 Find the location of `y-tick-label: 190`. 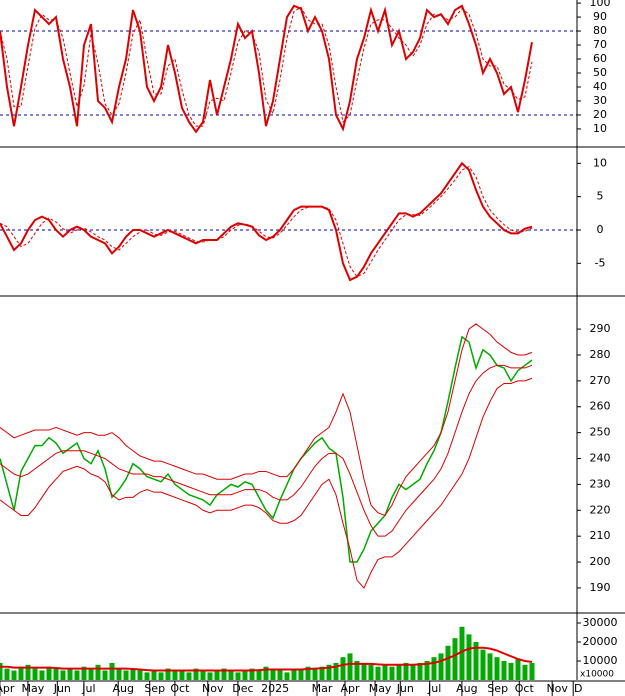

y-tick-label: 190 is located at coordinates (600, 587).